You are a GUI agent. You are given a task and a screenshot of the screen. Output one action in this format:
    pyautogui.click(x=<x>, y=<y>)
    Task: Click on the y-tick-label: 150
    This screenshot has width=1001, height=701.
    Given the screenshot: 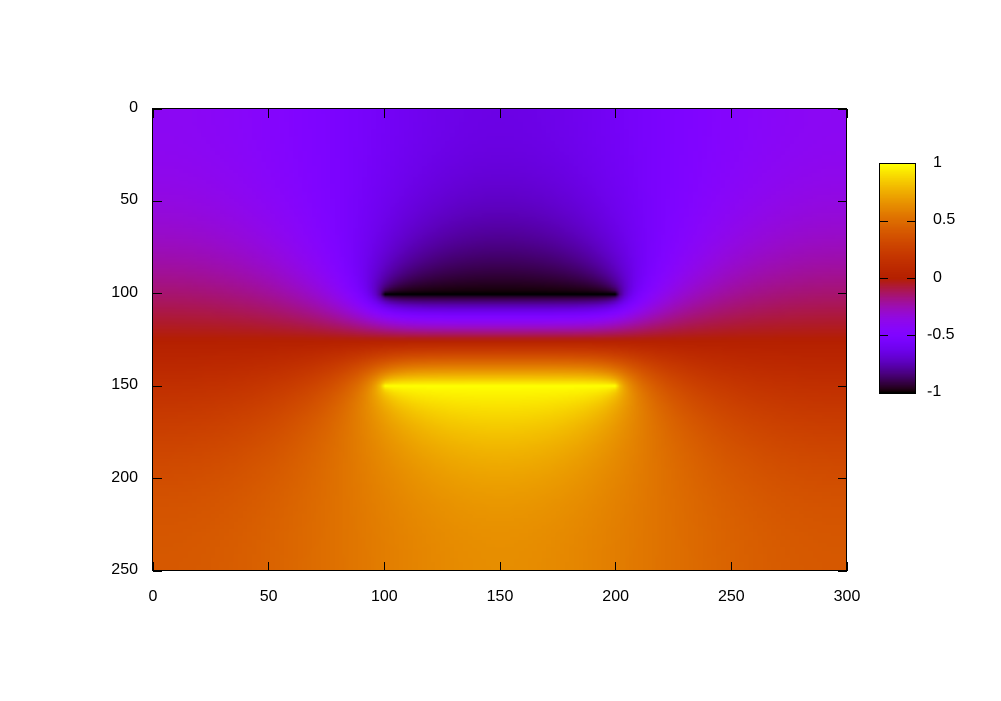 What is the action you would take?
    pyautogui.click(x=124, y=385)
    